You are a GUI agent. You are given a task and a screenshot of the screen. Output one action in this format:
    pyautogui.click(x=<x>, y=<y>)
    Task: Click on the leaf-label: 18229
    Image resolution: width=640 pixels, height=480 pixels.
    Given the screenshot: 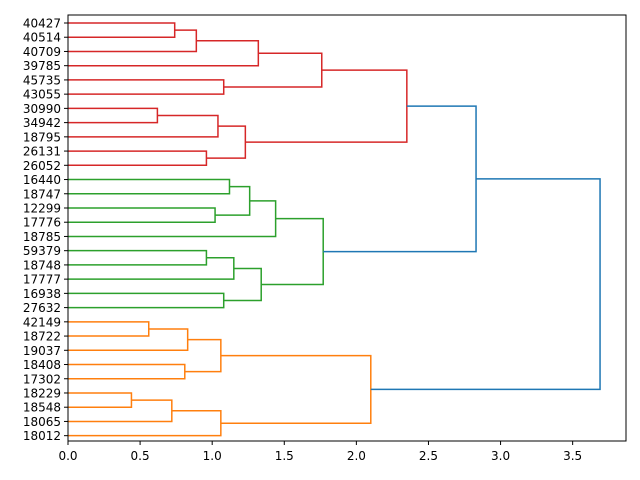 What is the action you would take?
    pyautogui.click(x=42, y=393)
    